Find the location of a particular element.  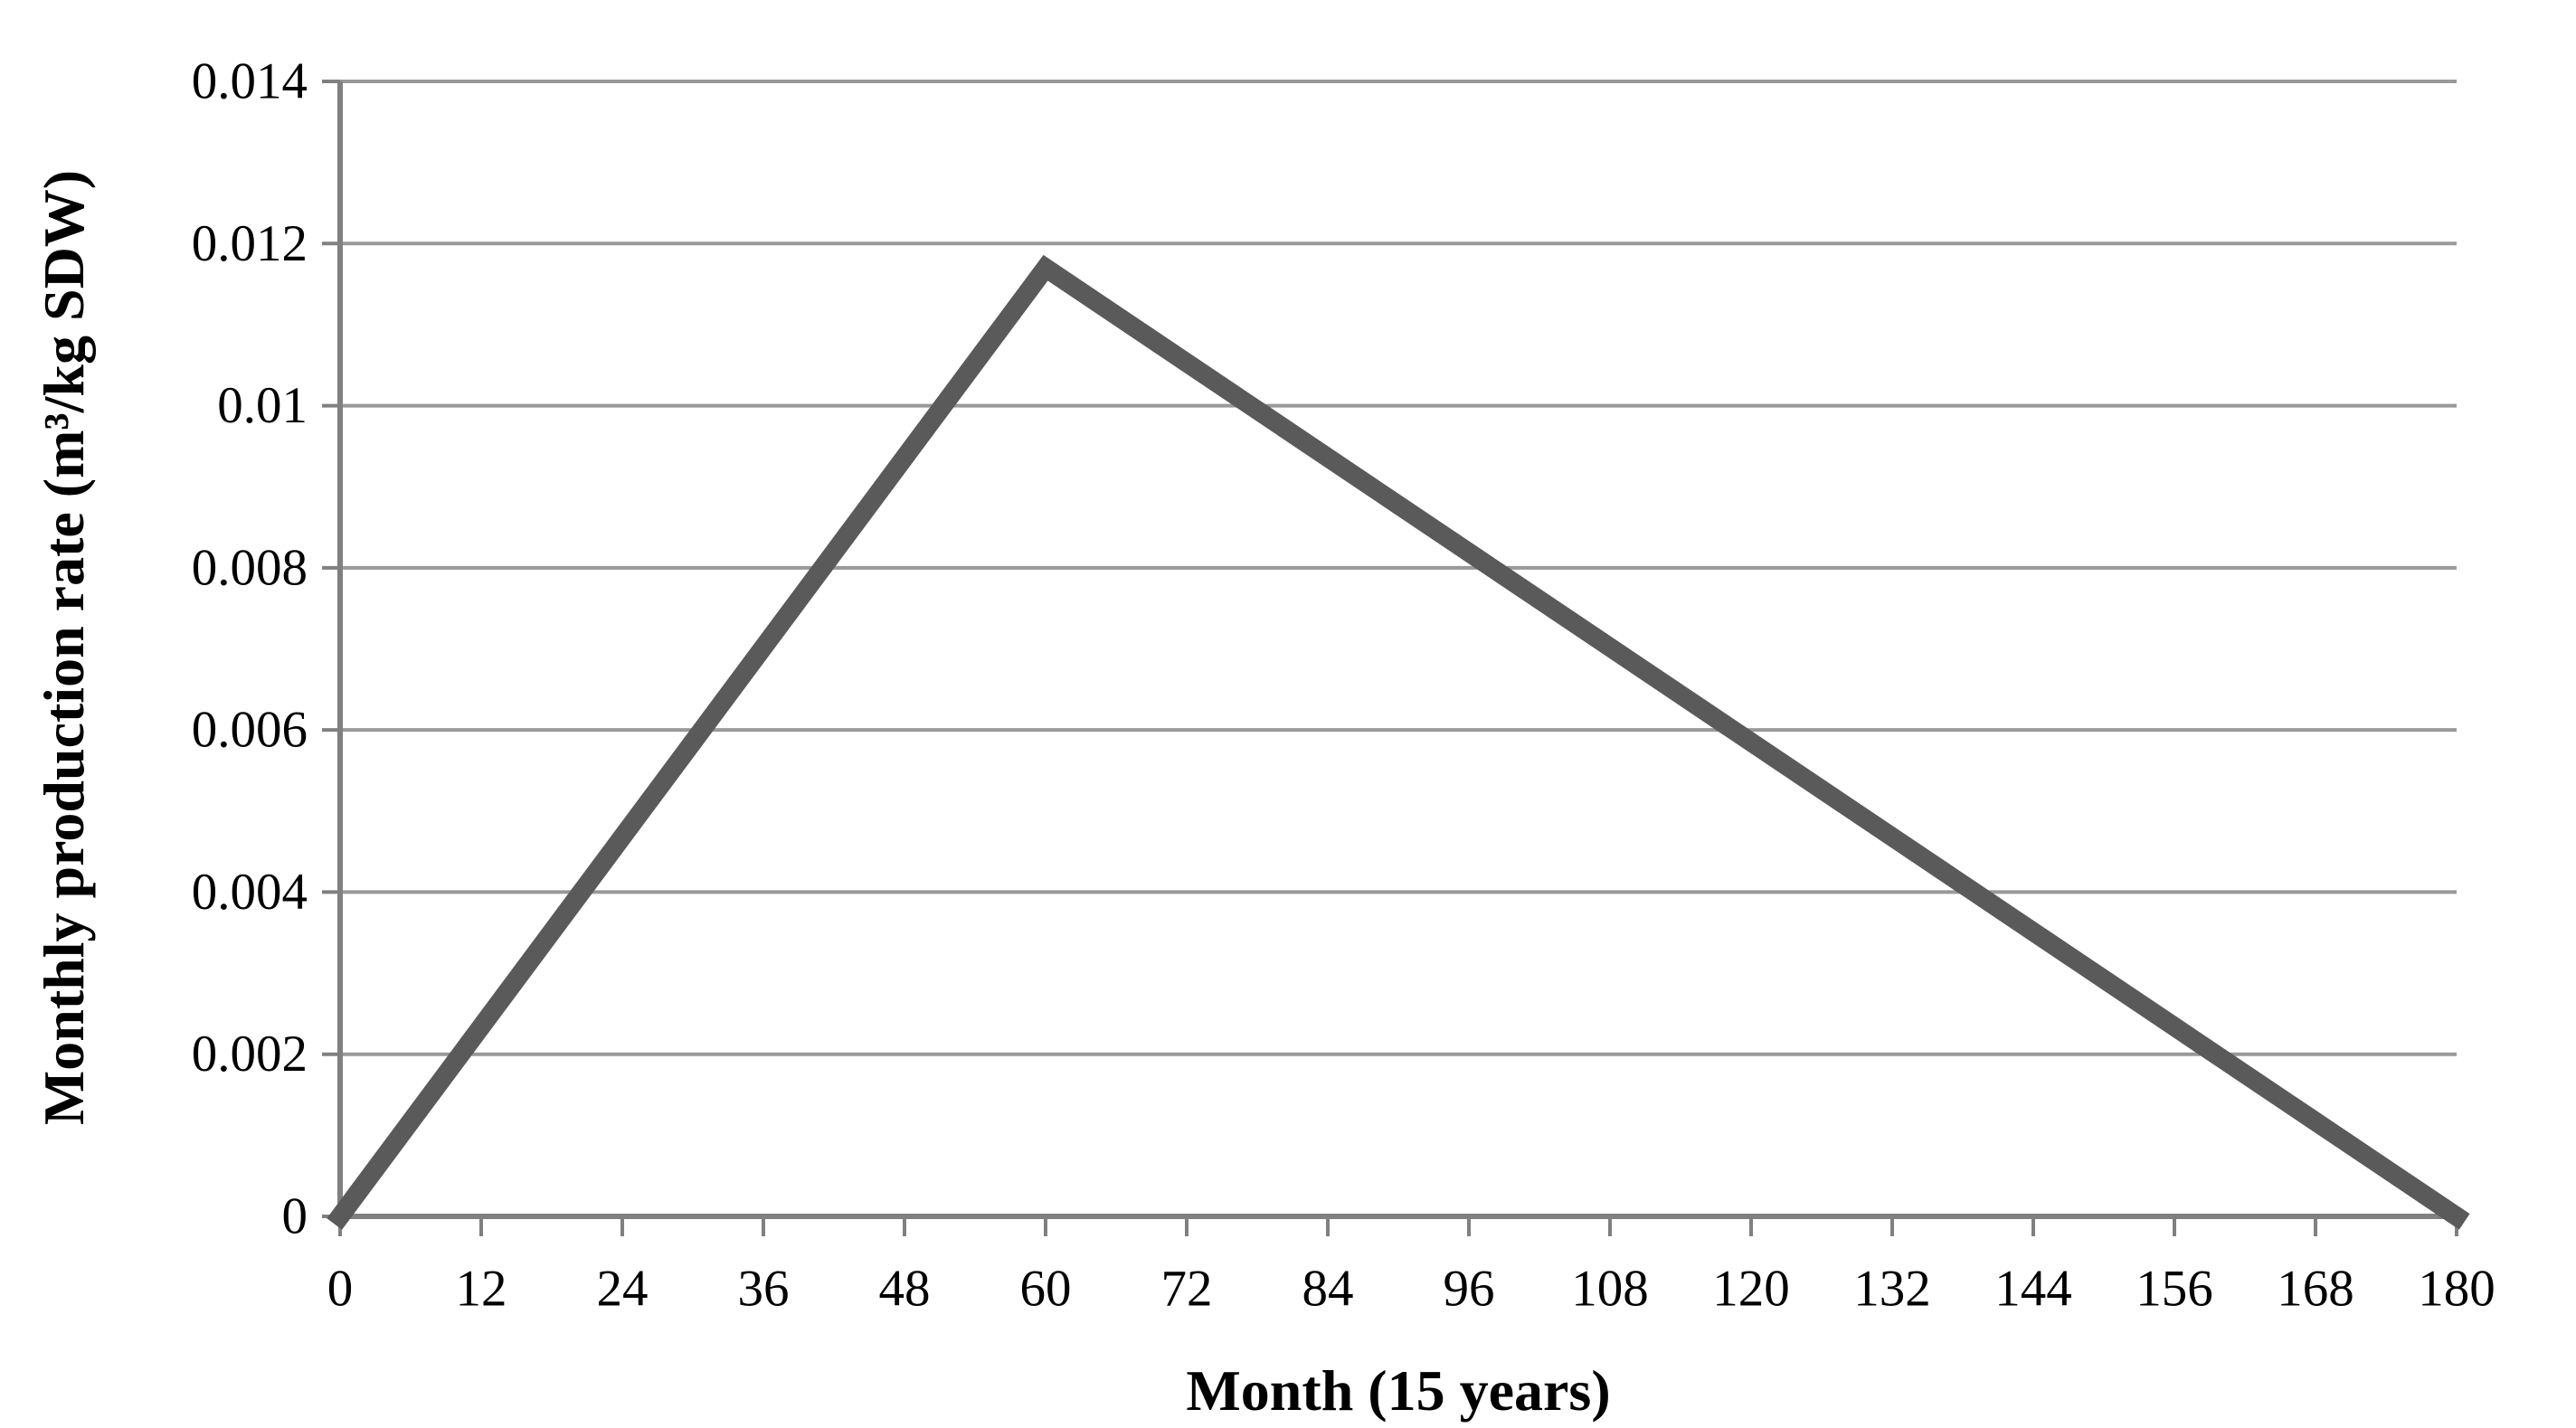

y-tick-label: 0 is located at coordinates (295, 1216).